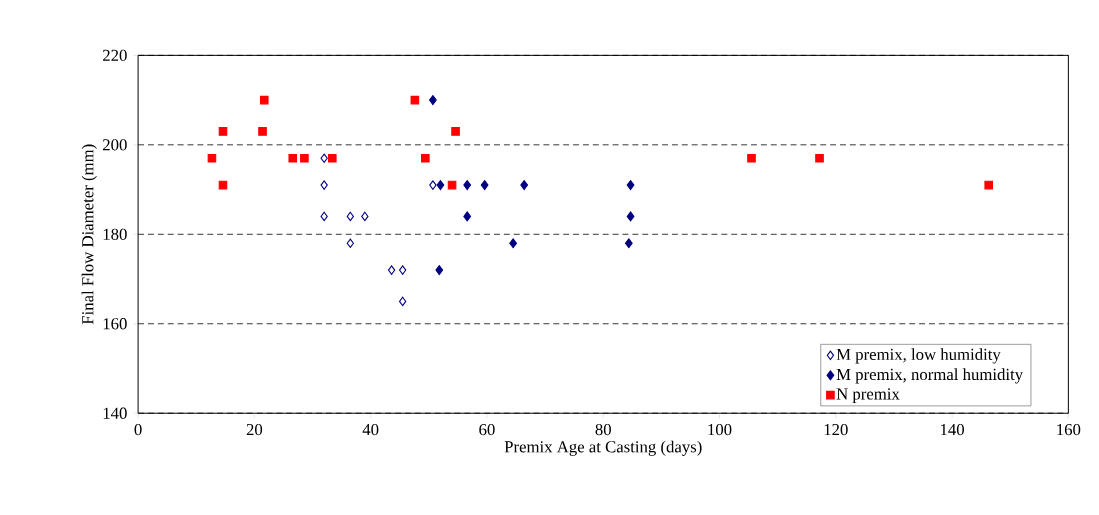 The width and height of the screenshot is (1099, 515). Describe the element at coordinates (952, 429) in the screenshot. I see `x-tick-label: 140` at that location.